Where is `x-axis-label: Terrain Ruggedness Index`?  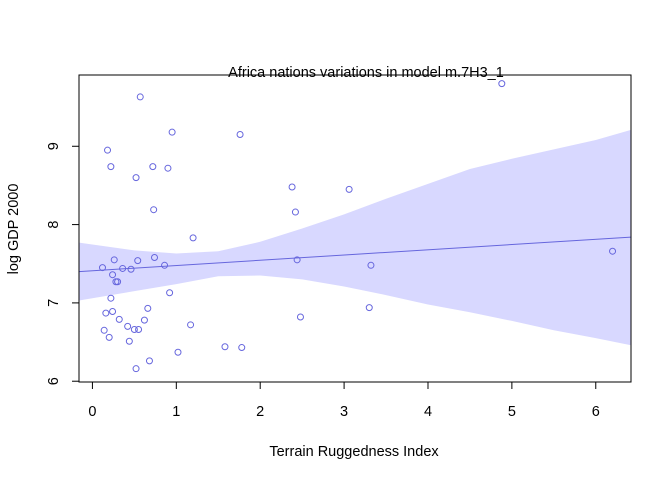
x-axis-label: Terrain Ruggedness Index is located at coordinates (354, 452).